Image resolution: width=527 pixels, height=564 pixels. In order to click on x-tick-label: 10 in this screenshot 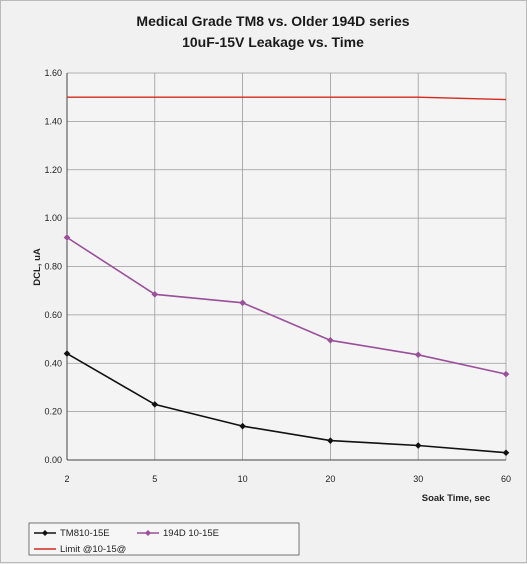, I will do `click(243, 479)`.